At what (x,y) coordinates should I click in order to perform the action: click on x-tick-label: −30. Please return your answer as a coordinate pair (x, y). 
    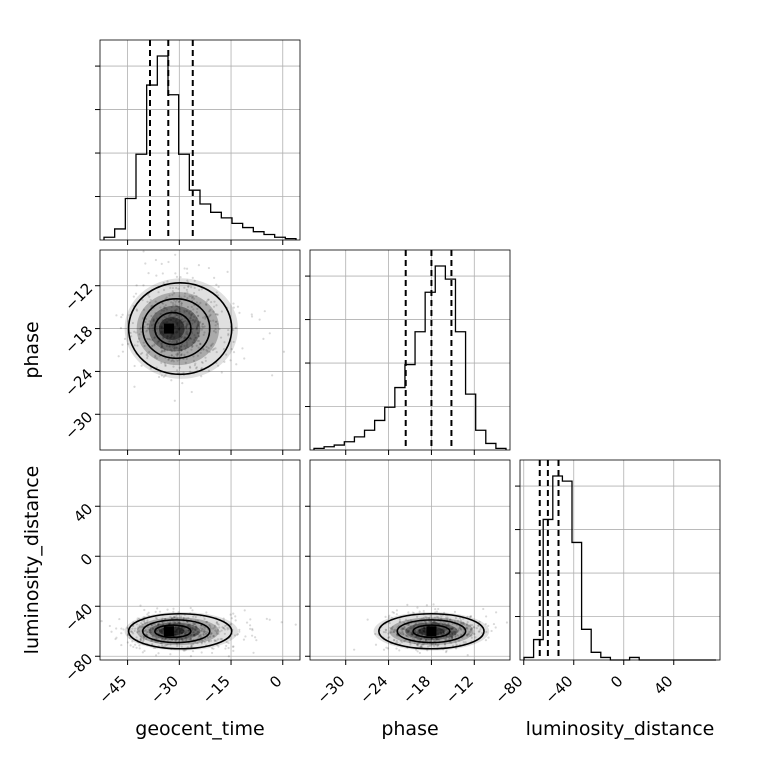
    Looking at the image, I should click on (330, 689).